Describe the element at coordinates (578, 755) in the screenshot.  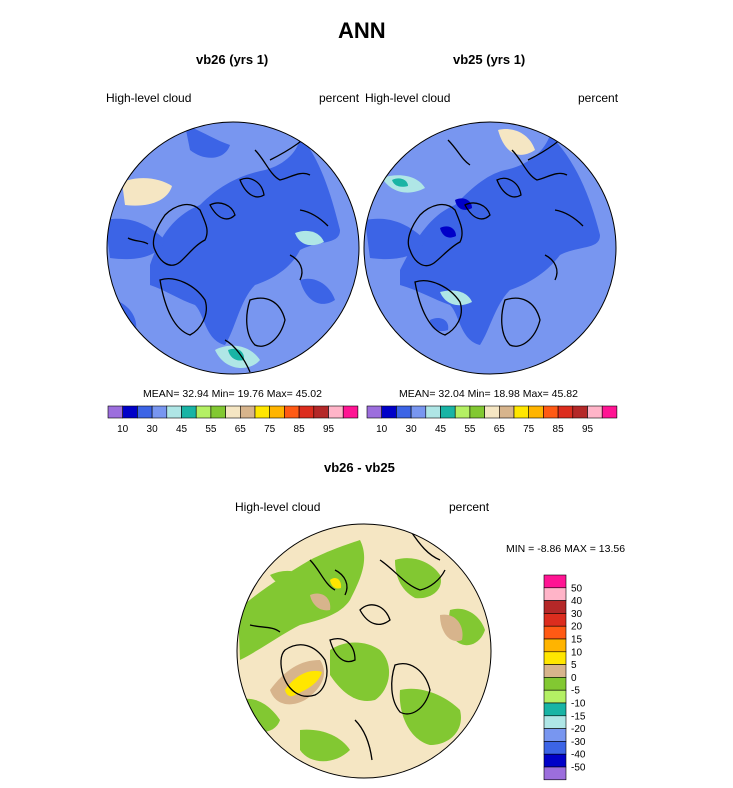
I see `colorbar-diff-tick-label: -40` at that location.